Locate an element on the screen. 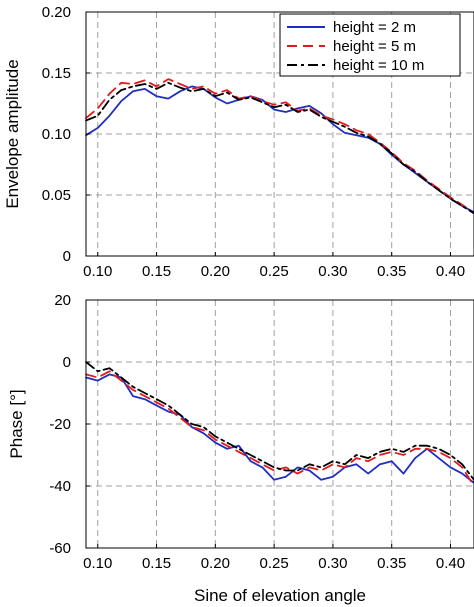 This screenshot has height=607, width=474. y-tick-label: -60 is located at coordinates (60, 548).